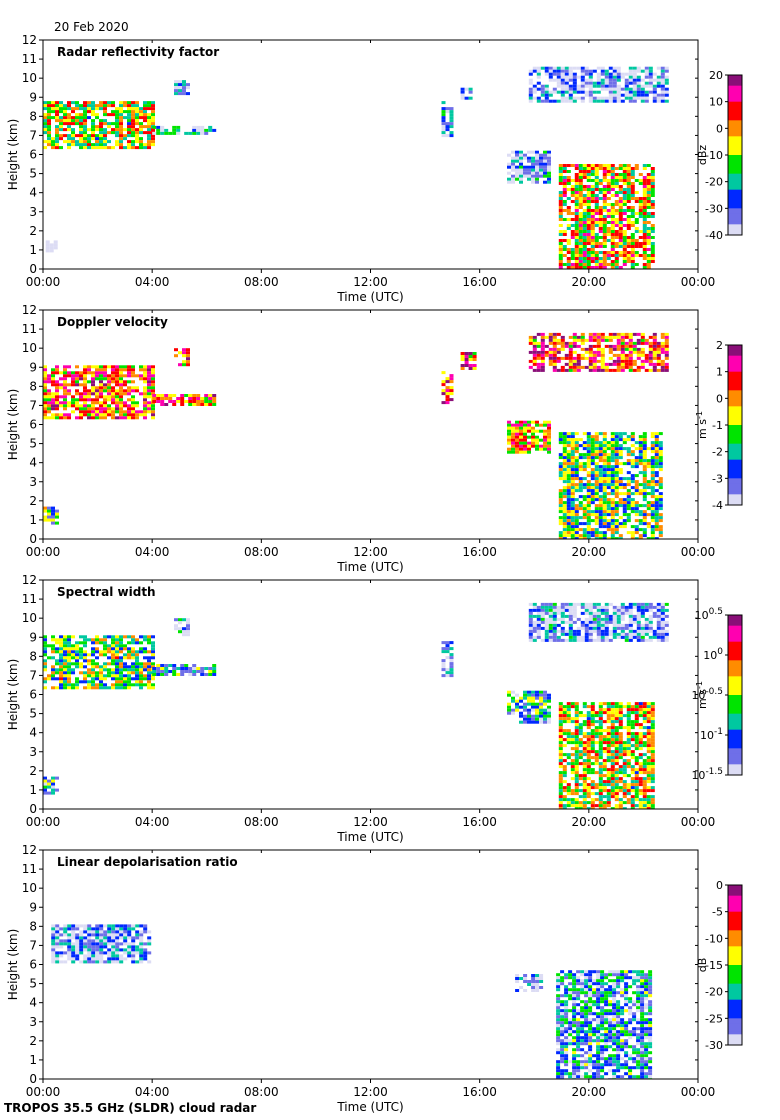 The image size is (780, 1120). Describe the element at coordinates (33, 116) in the screenshot. I see `y-tick-label: 8` at that location.